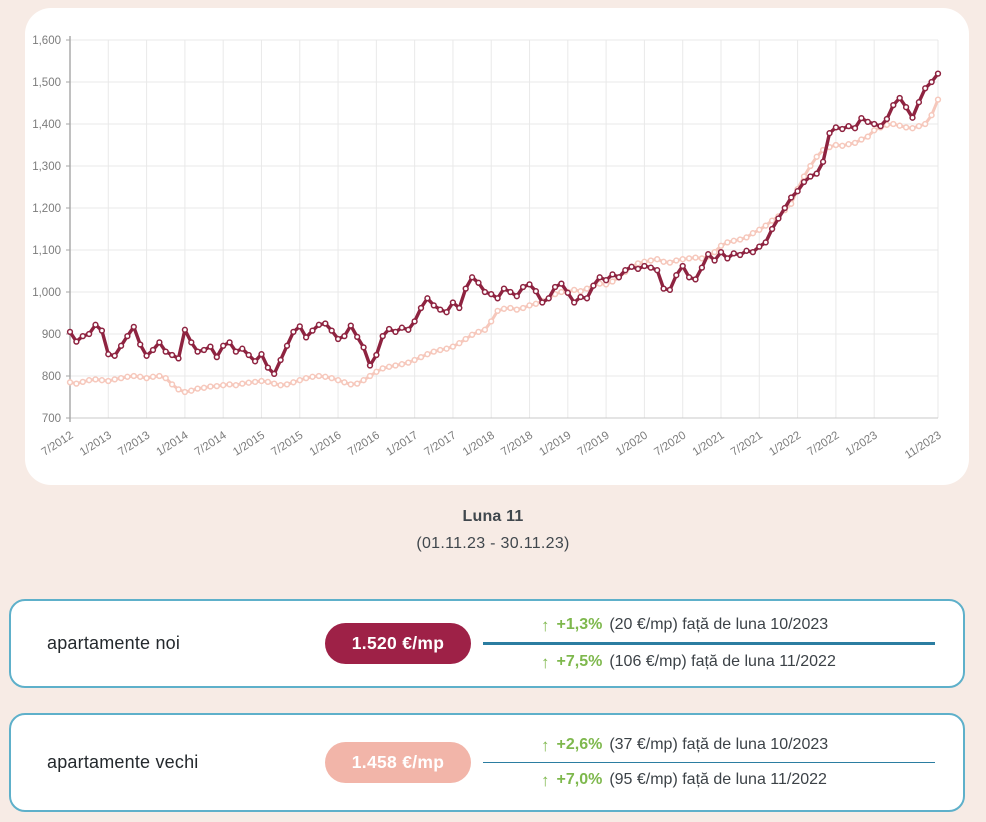 The height and width of the screenshot is (822, 986). I want to click on svg-text: 7/2019, so click(594, 443).